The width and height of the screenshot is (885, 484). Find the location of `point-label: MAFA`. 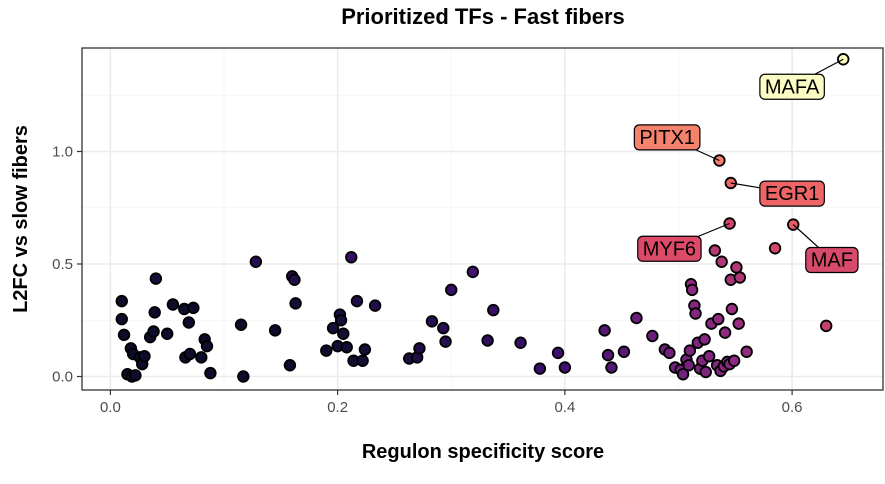

point-label: MAFA is located at coordinates (792, 86).